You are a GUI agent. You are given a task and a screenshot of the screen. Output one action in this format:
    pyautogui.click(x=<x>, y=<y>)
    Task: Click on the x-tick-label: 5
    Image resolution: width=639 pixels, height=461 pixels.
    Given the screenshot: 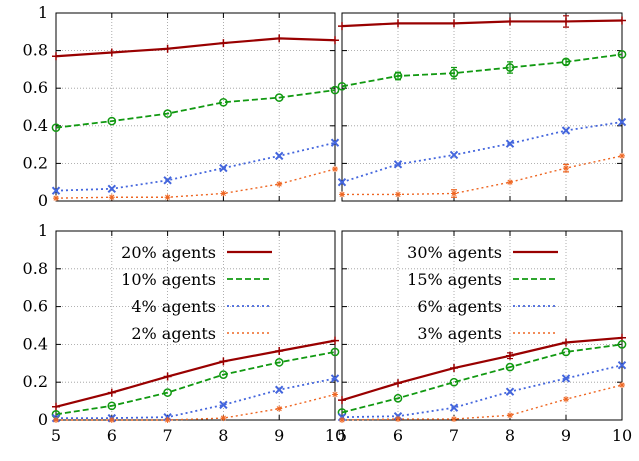 What is the action you would take?
    pyautogui.click(x=56, y=435)
    